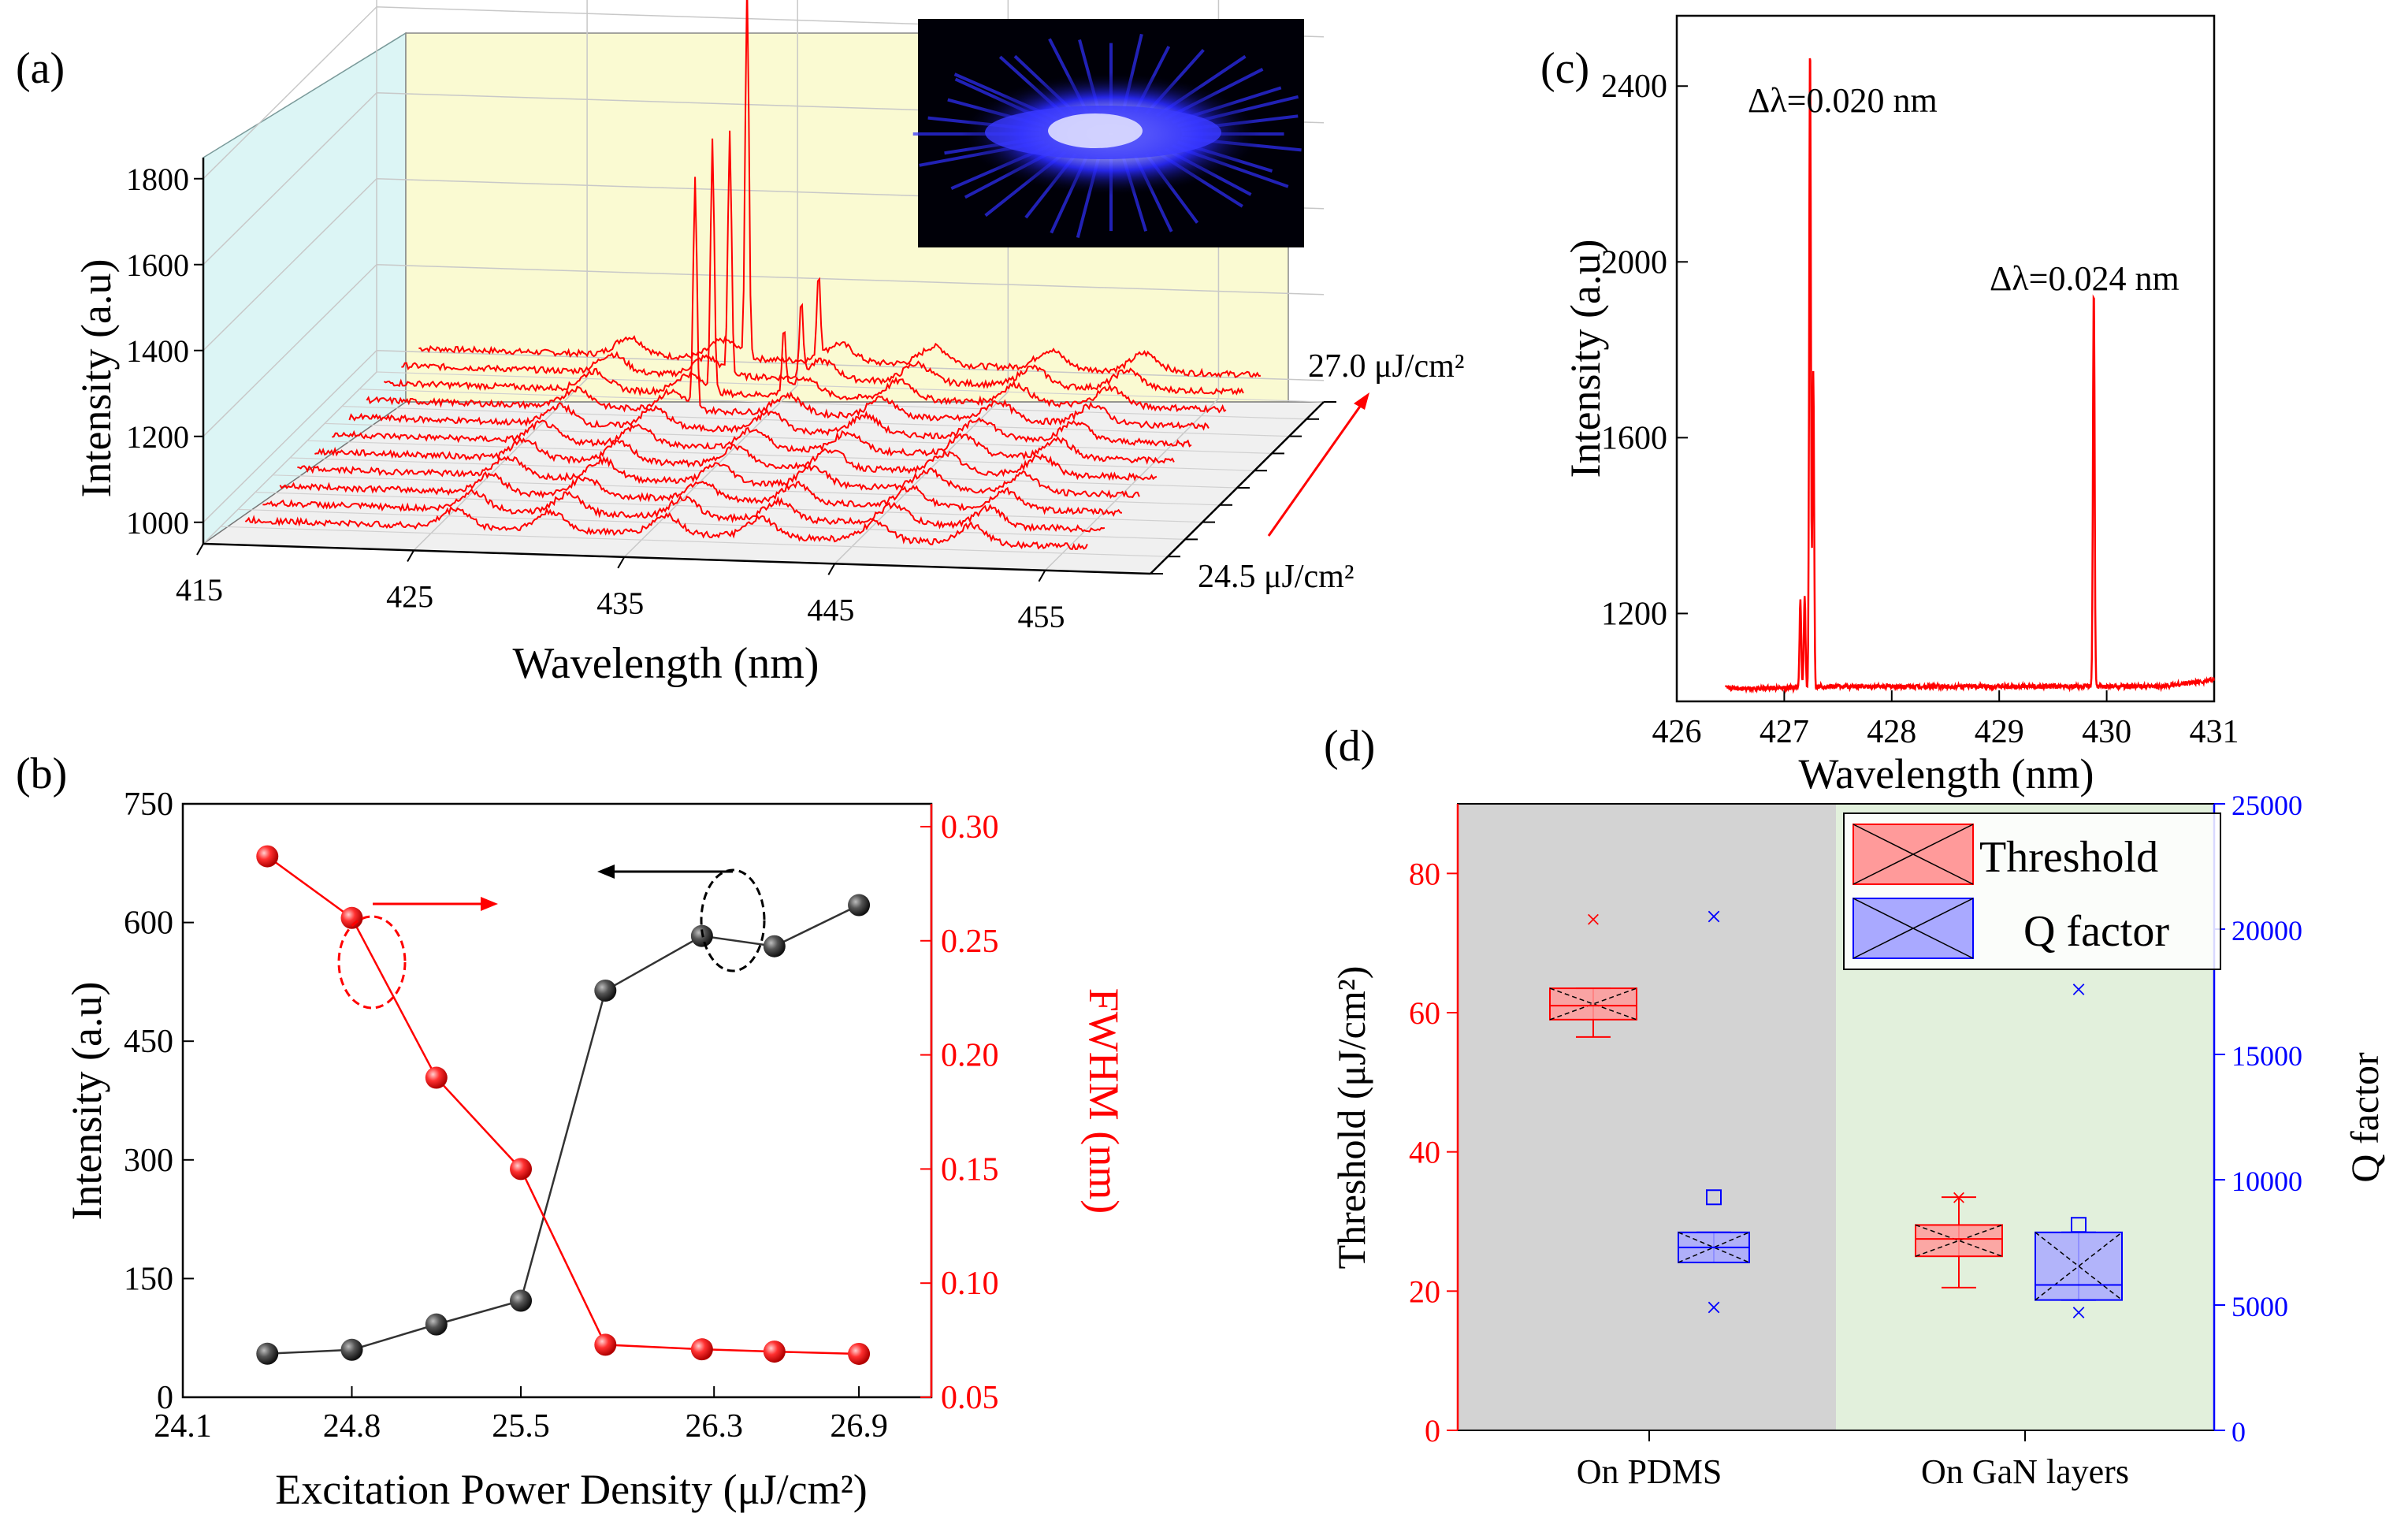  What do you see at coordinates (2266, 1181) in the screenshot?
I see `y-right-tick-label: 10000` at bounding box center [2266, 1181].